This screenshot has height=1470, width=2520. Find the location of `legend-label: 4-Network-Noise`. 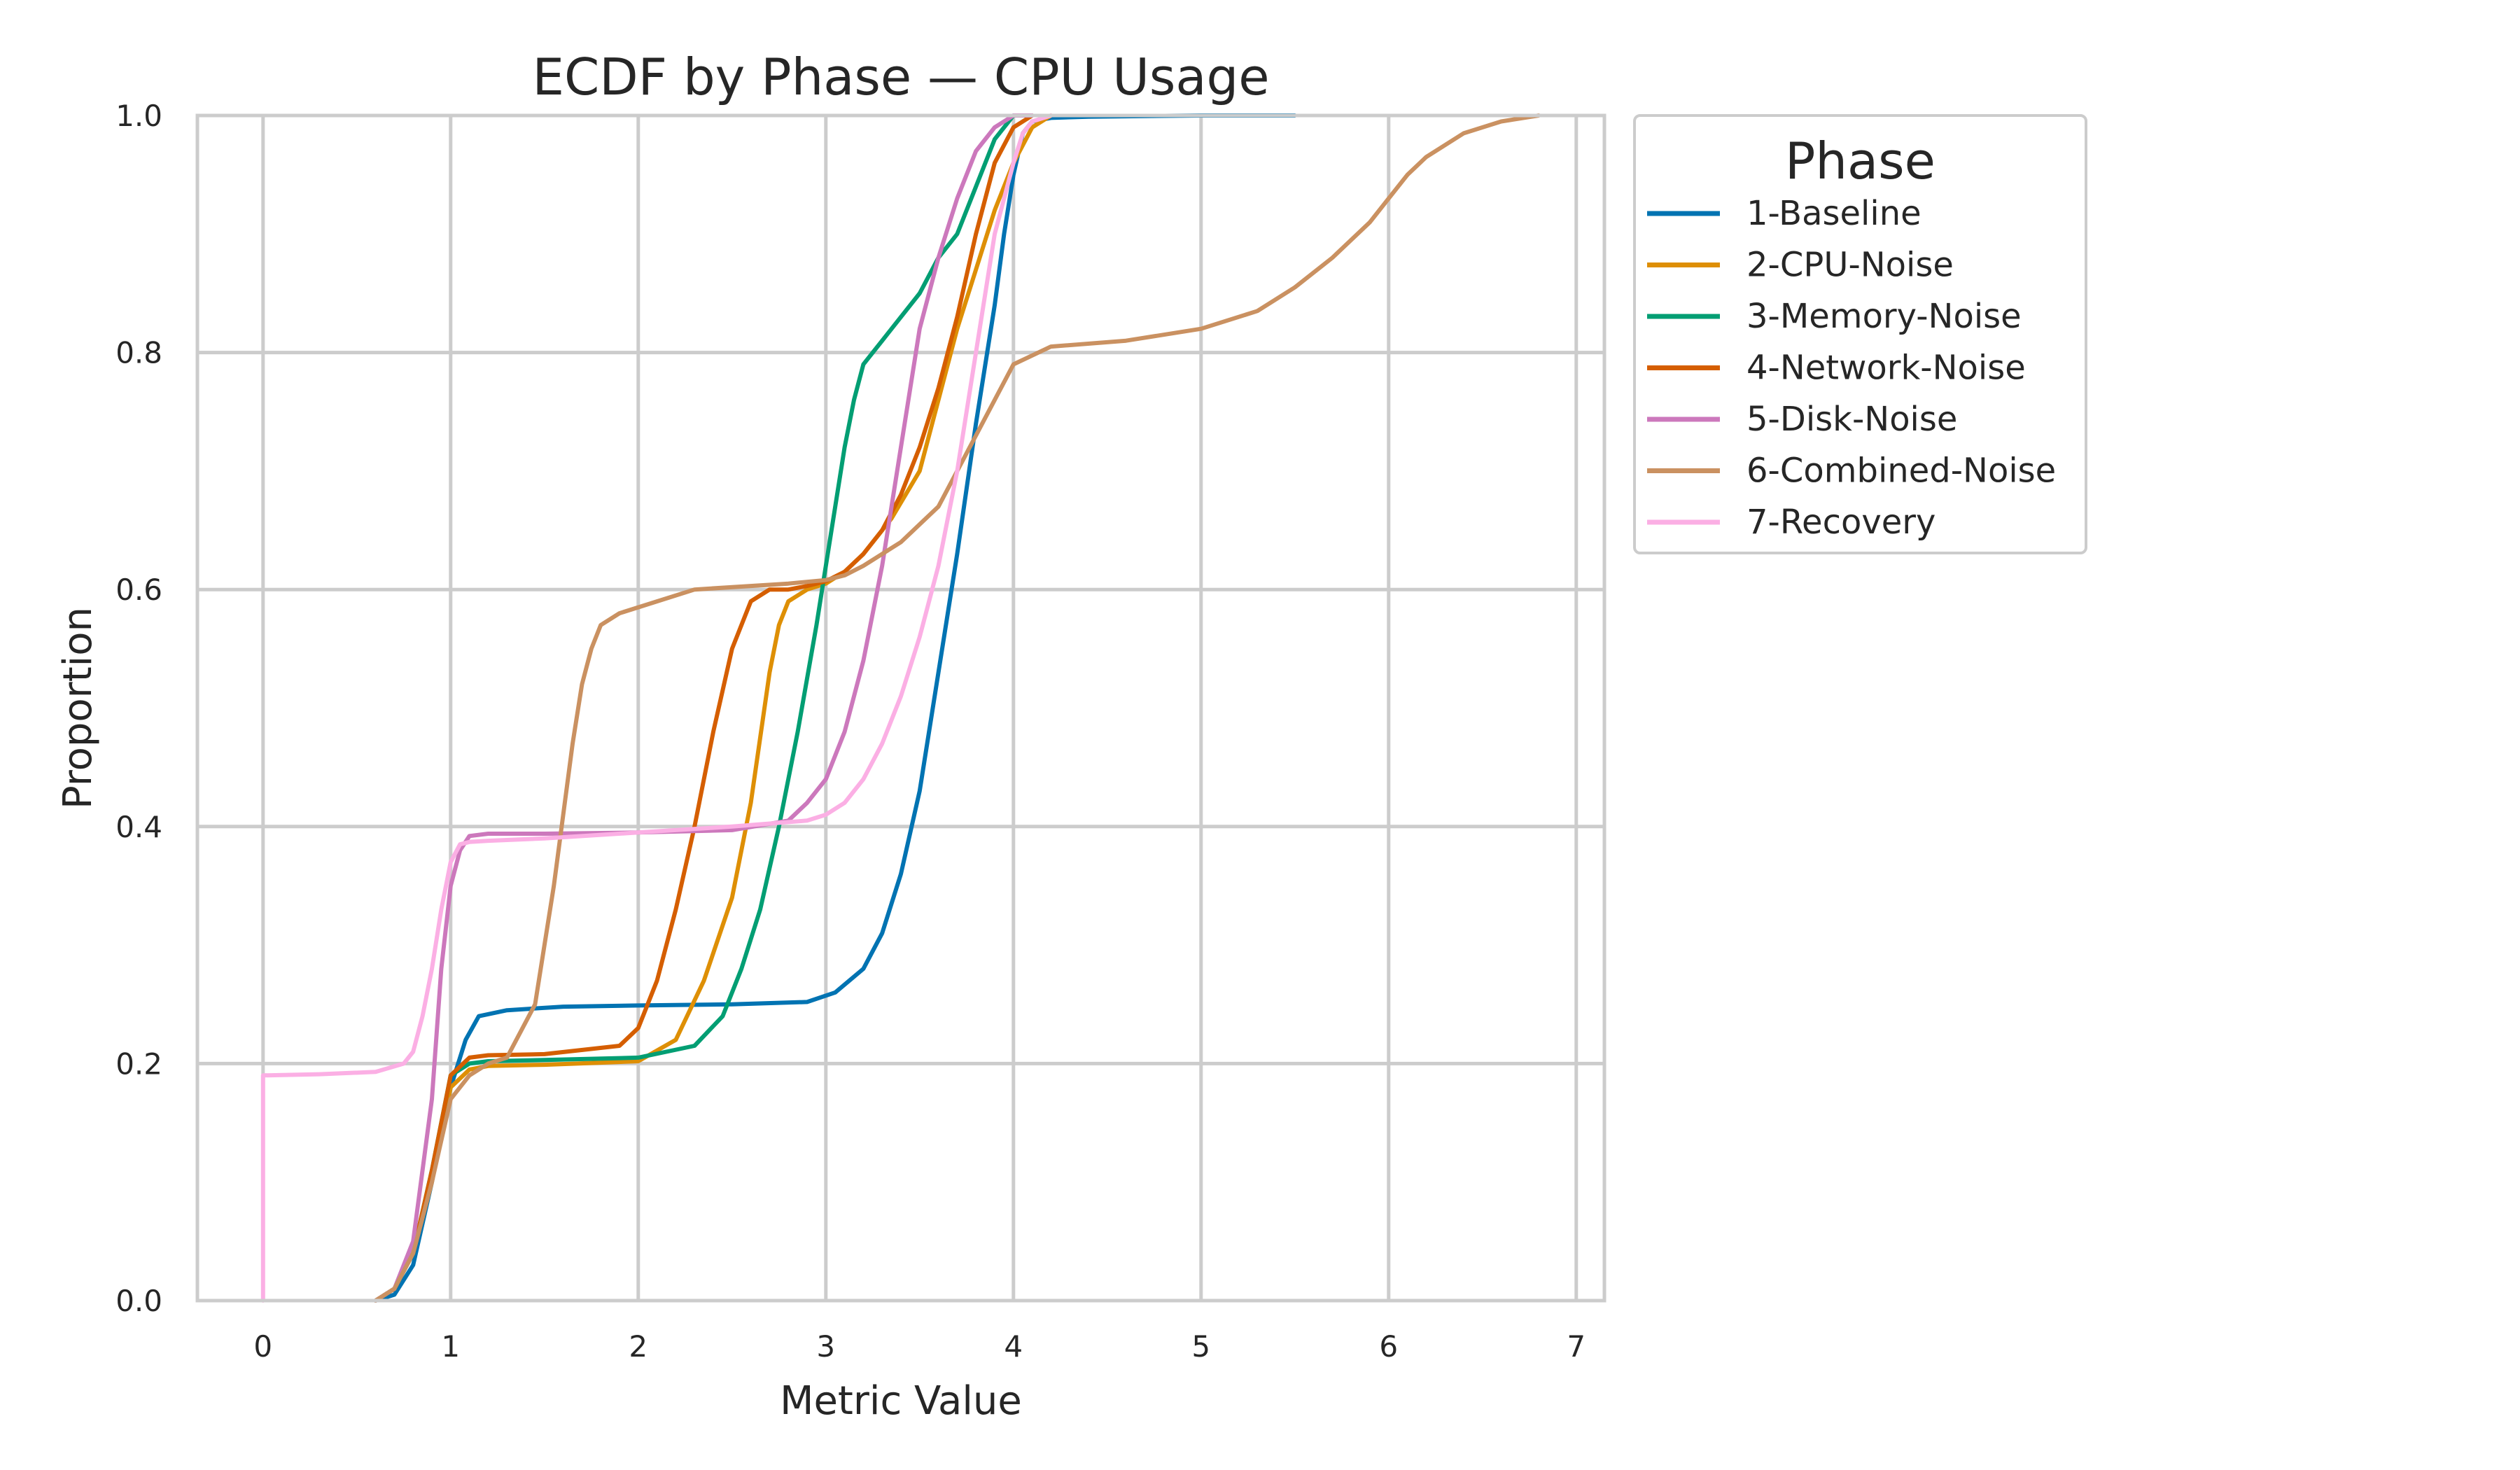

legend-label: 4-Network-Noise is located at coordinates (1886, 368).